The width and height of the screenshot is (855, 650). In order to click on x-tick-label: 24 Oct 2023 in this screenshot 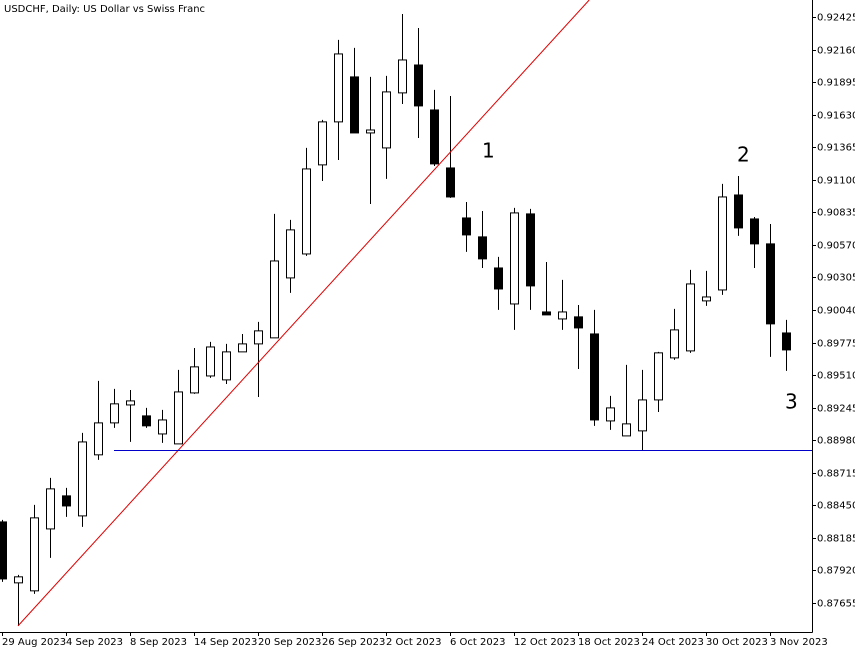, I will do `click(673, 642)`.